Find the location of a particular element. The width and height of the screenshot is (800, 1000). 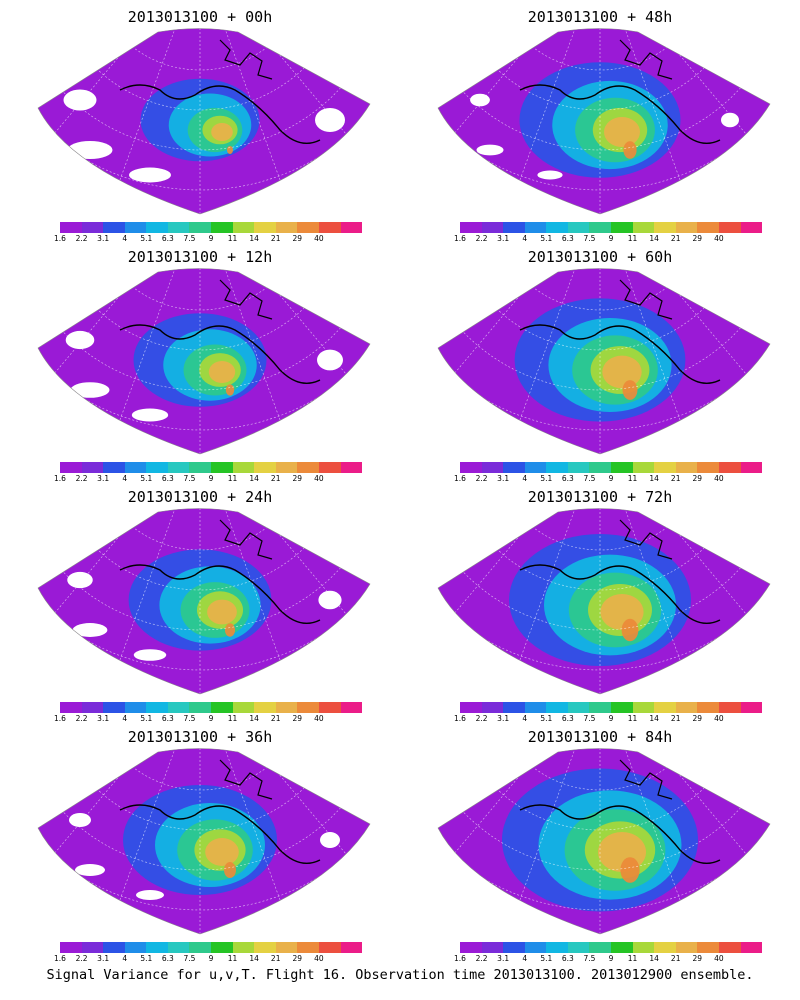

panel-title: 2013013100 + 24h is located at coordinates (200, 497).